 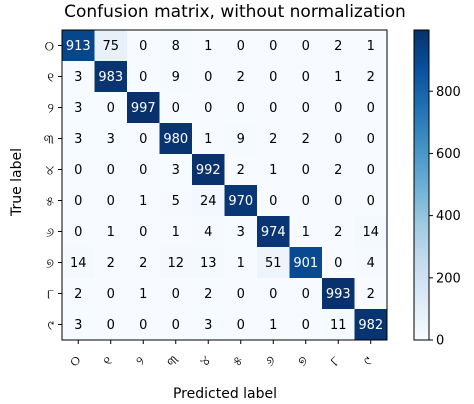 What do you see at coordinates (448, 154) in the screenshot?
I see `colorbar-tick-label: 600` at bounding box center [448, 154].